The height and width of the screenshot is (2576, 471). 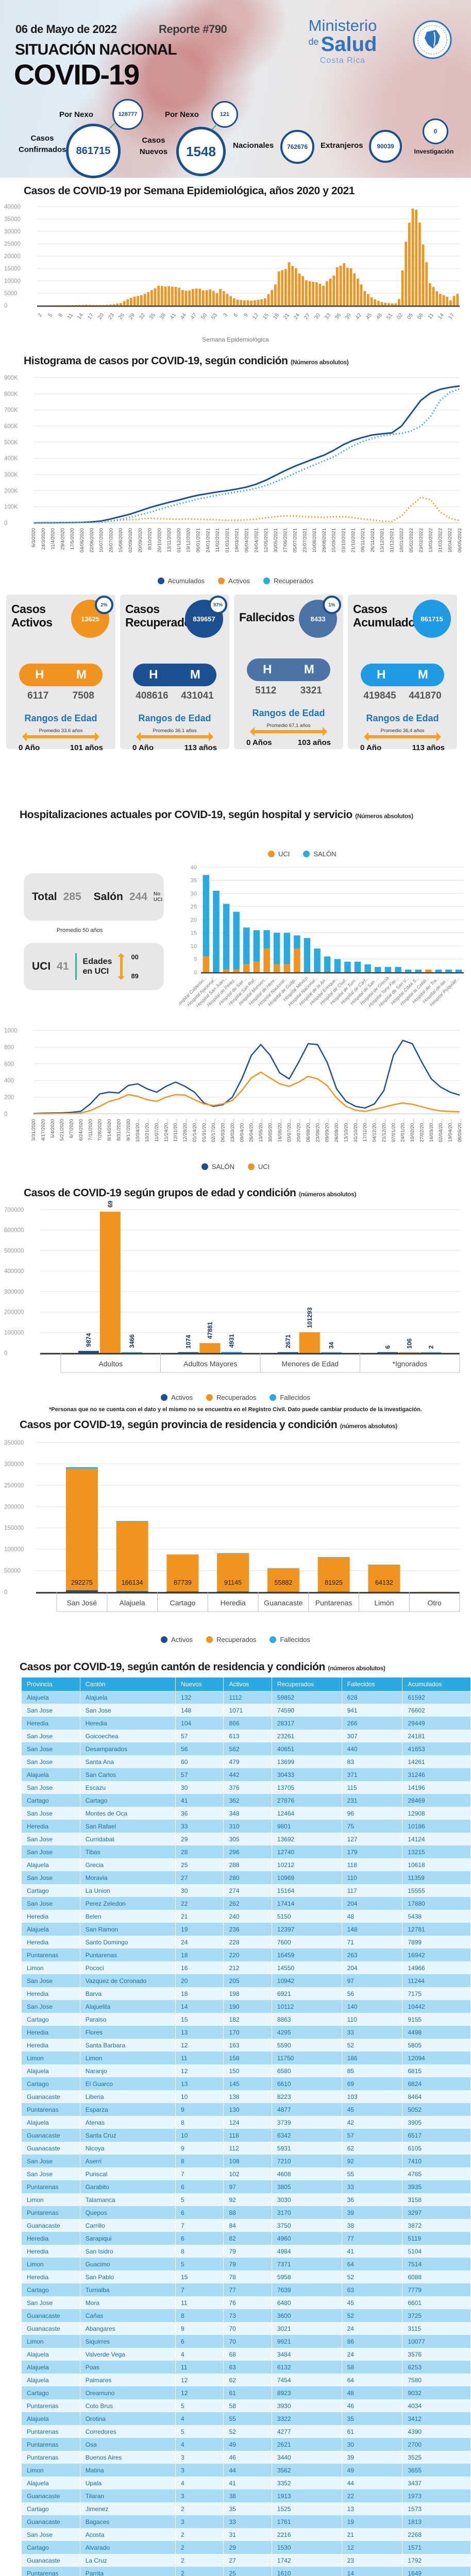 I want to click on svg-text: 500000, so click(x=14, y=1251).